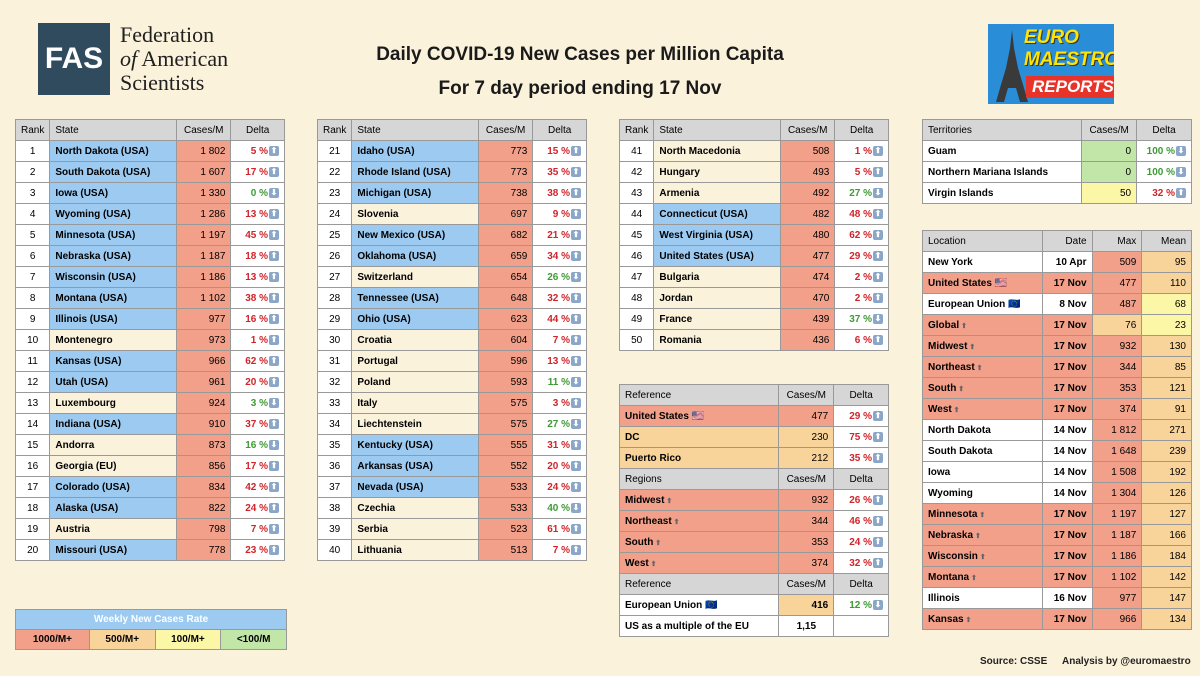  What do you see at coordinates (415, 193) in the screenshot?
I see `state-cell: Michigan (USA)` at bounding box center [415, 193].